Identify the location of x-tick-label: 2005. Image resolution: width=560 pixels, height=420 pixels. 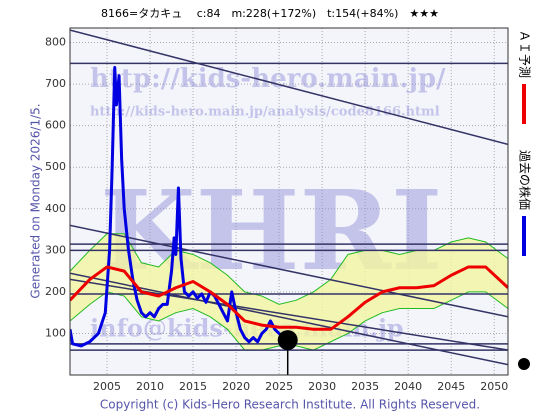
(107, 386).